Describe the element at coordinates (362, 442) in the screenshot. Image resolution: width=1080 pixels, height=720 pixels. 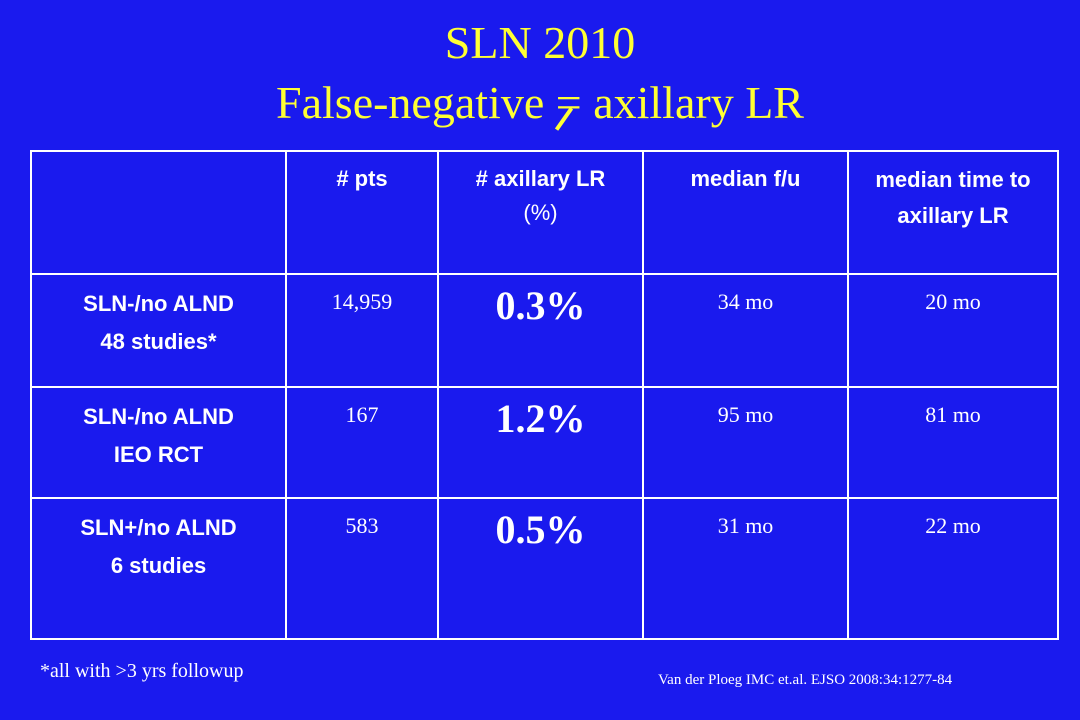
I see `cell-pts: 167` at that location.